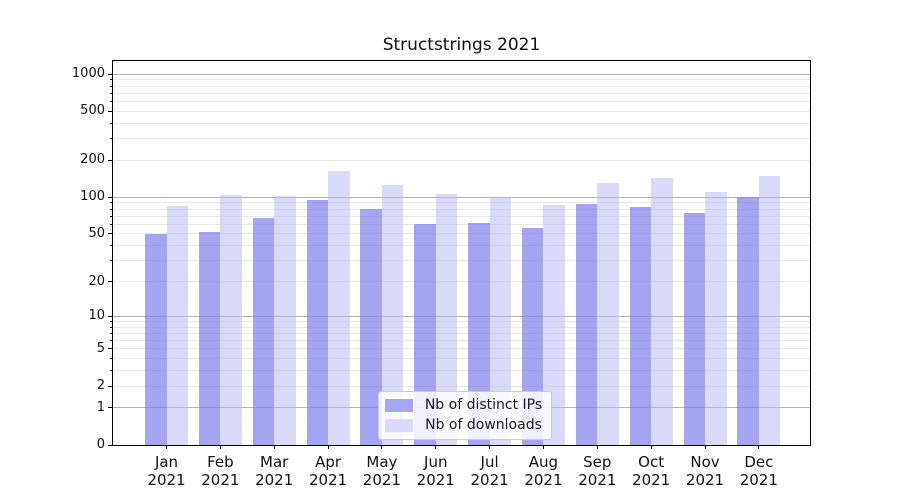 This screenshot has height=500, width=900. Describe the element at coordinates (100, 348) in the screenshot. I see `y-tick-label: 5` at that location.